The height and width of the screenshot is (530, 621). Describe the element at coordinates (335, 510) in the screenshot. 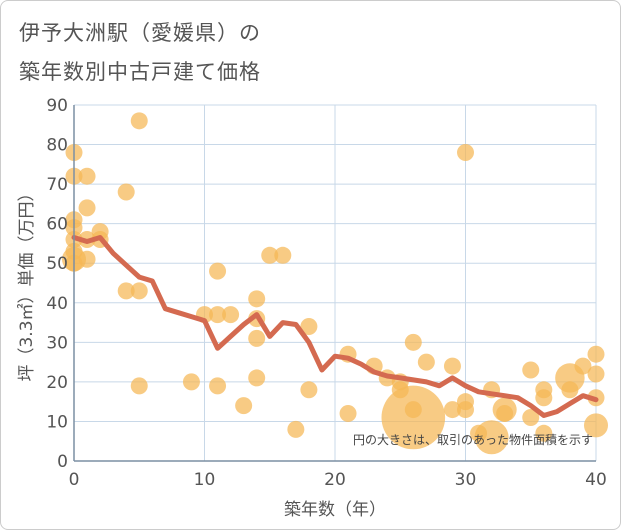

I see `x-axis-label: 築年数（年）` at that location.